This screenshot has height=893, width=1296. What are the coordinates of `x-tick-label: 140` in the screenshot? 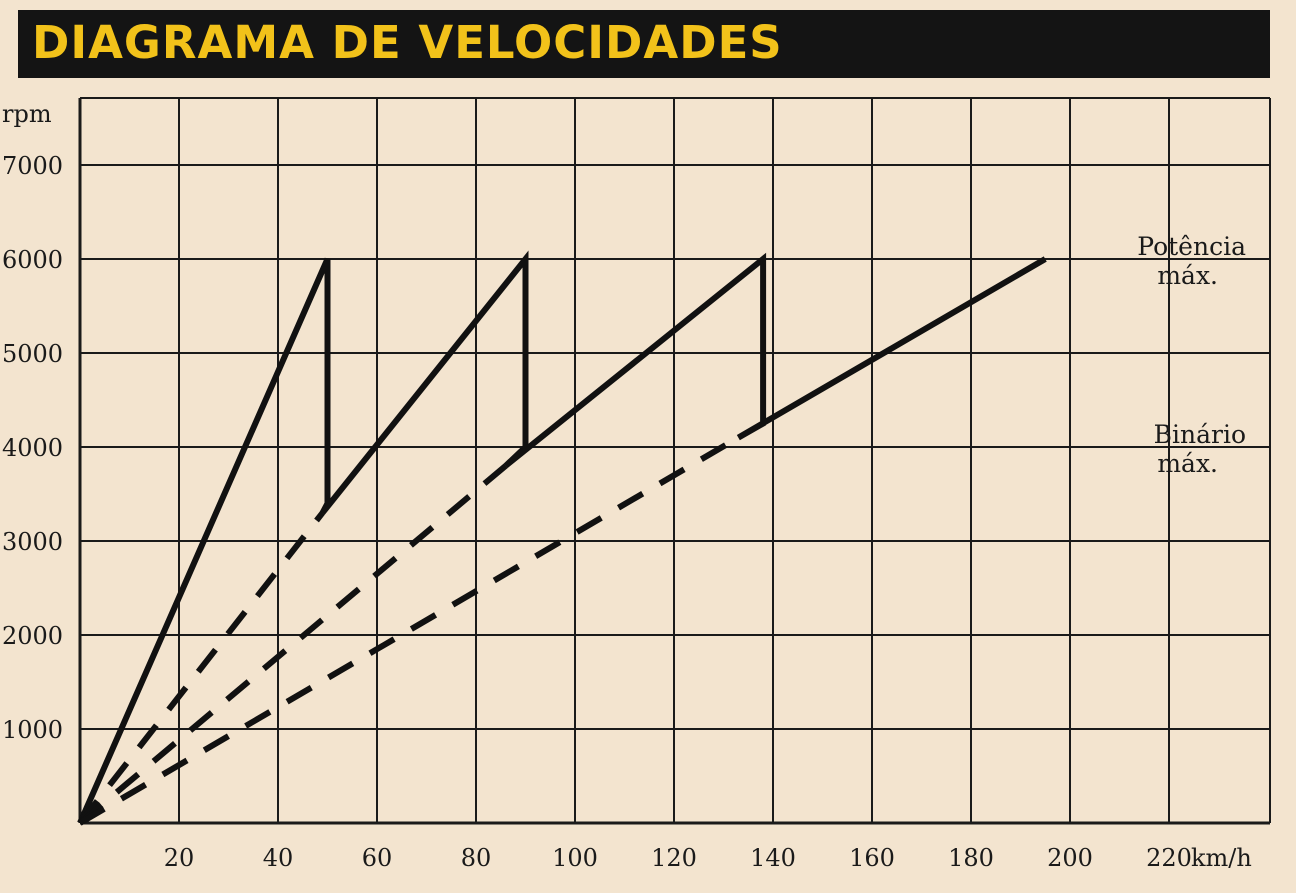 It's located at (773, 858).